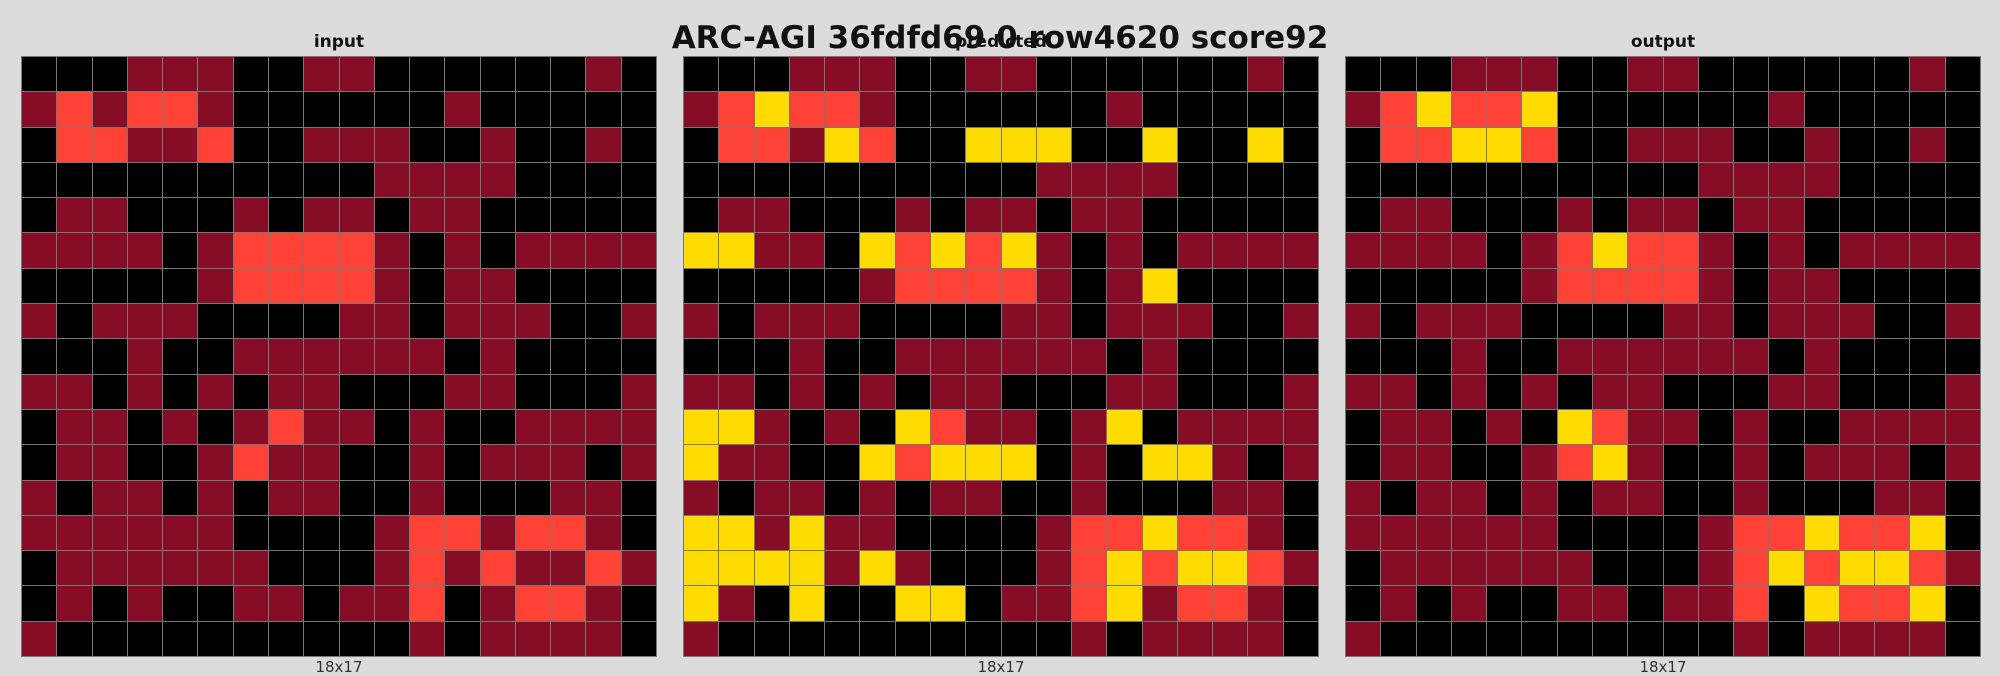 This screenshot has width=2000, height=676. What do you see at coordinates (1001, 42) in the screenshot?
I see `predicted-label: predicted` at bounding box center [1001, 42].